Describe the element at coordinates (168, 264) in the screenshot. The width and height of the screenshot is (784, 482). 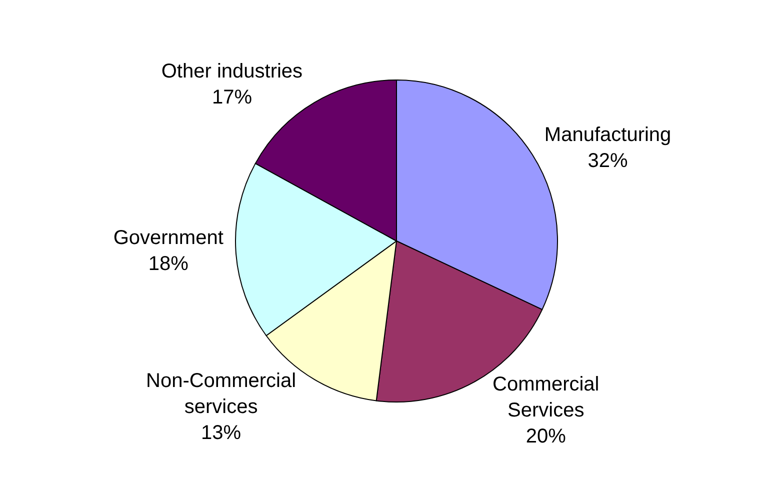
I see `data-label: 18%` at that location.